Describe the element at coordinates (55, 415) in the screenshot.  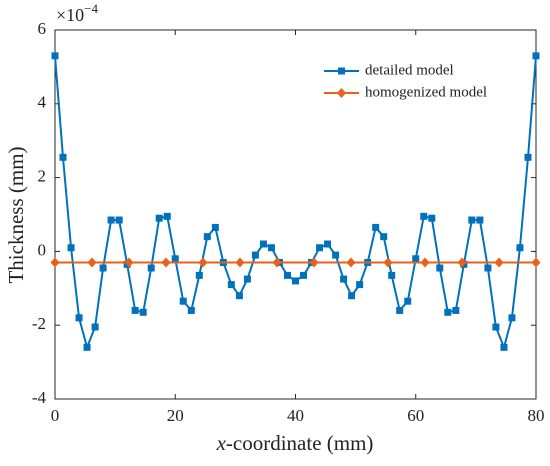
I see `x-tick-label: 0` at that location.